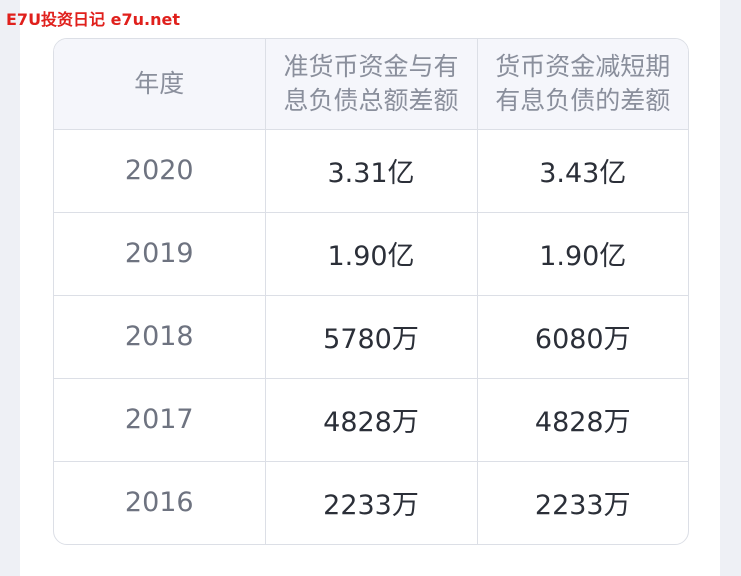  Describe the element at coordinates (160, 84) in the screenshot. I see `column-header-year: 年度` at that location.